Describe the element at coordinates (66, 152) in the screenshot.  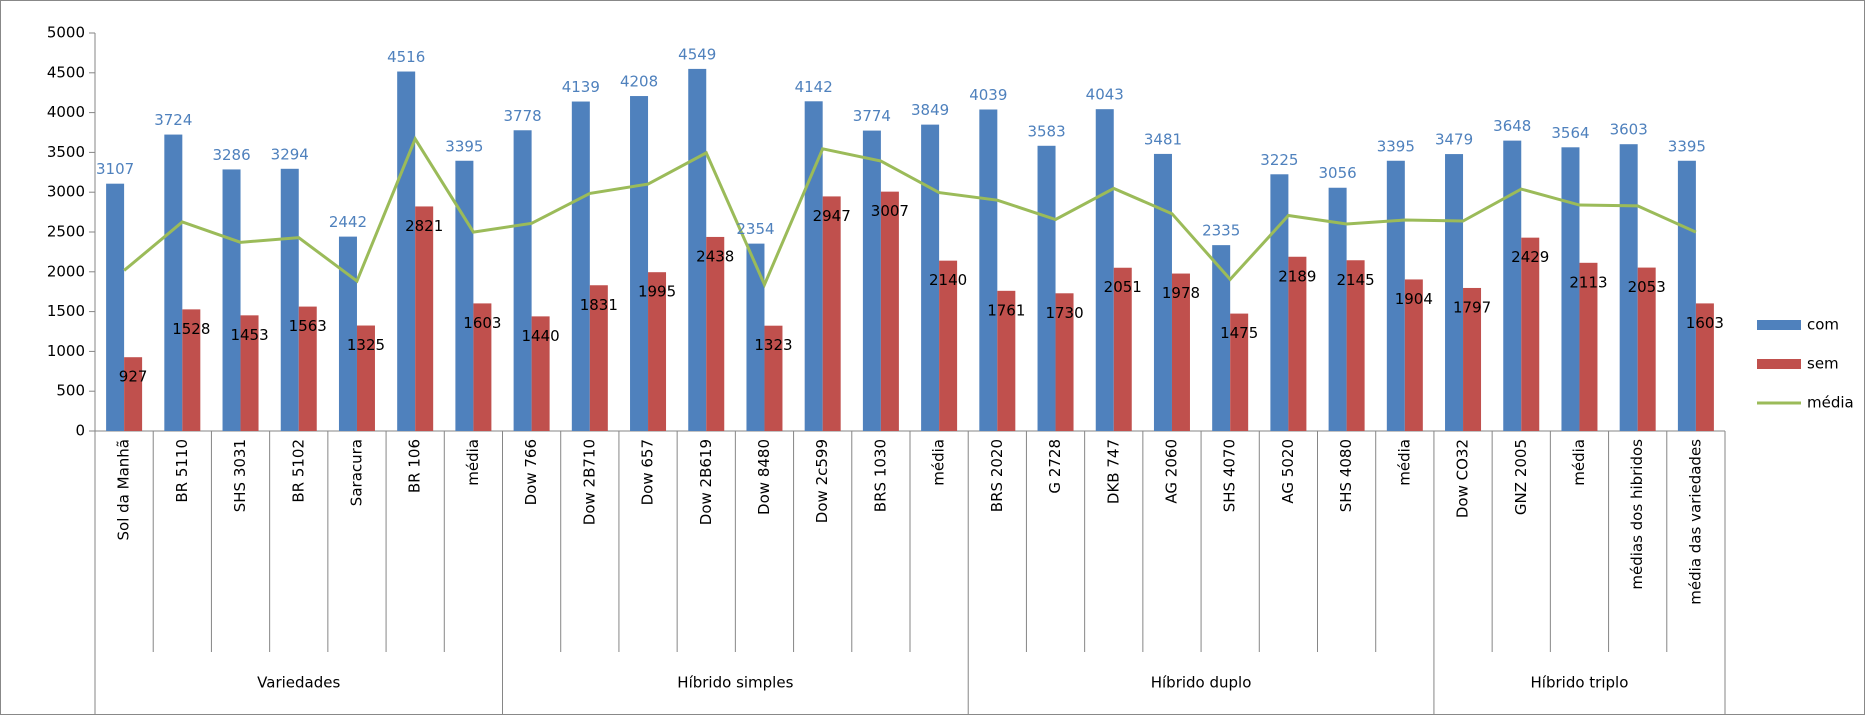
I see `y-tick-label: 3500` at that location.